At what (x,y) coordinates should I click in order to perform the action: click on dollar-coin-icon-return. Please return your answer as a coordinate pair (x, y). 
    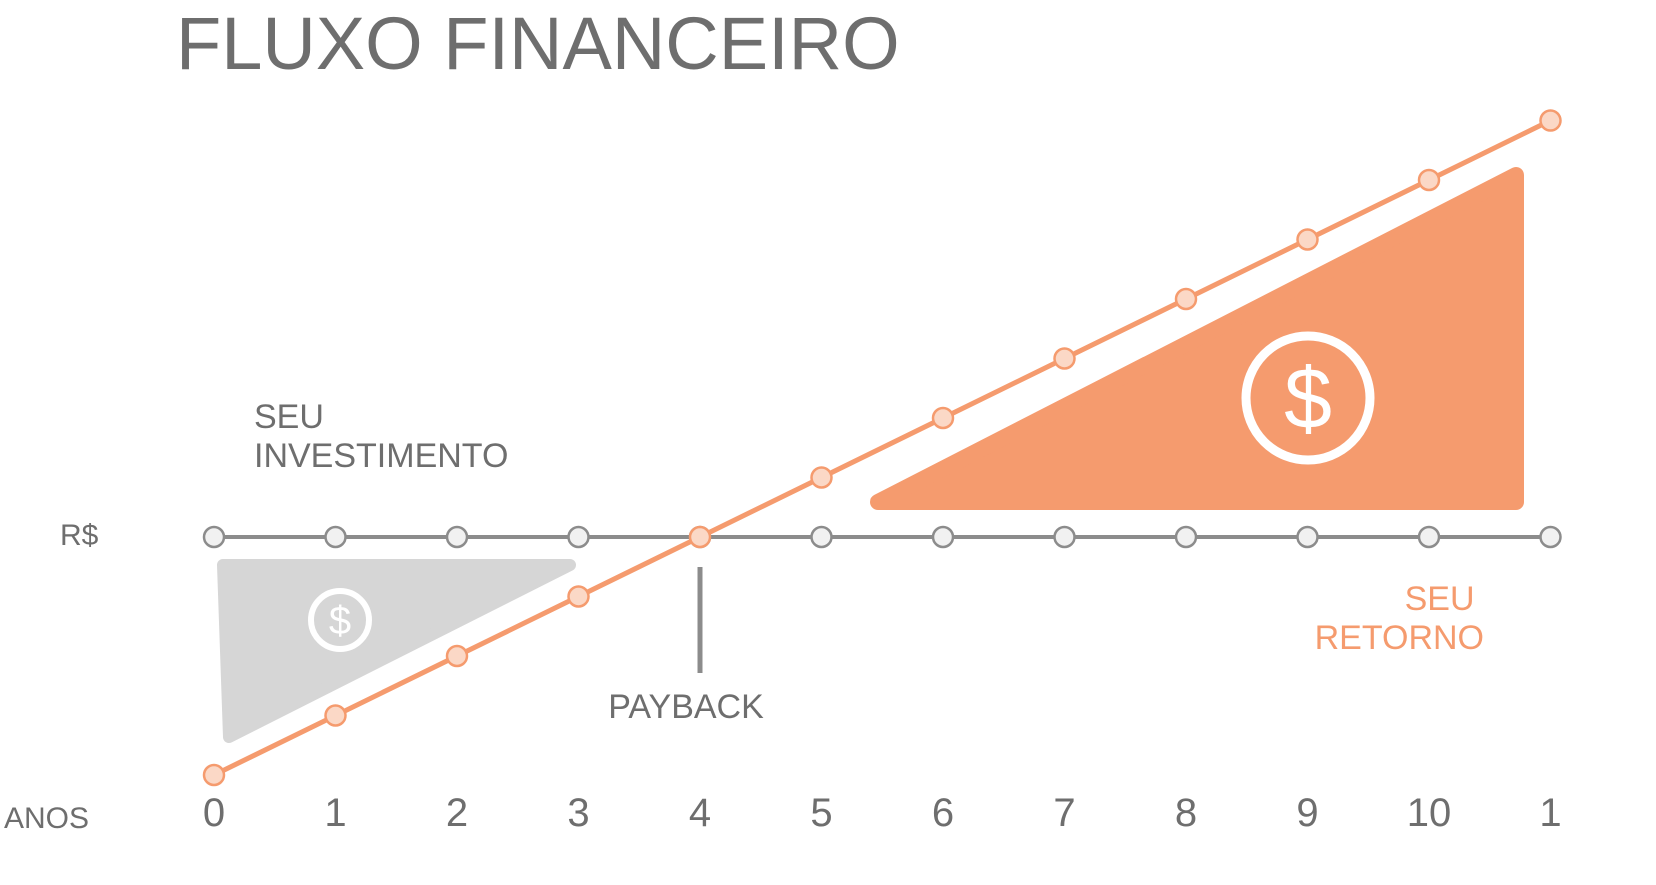
    Looking at the image, I should click on (1308, 398).